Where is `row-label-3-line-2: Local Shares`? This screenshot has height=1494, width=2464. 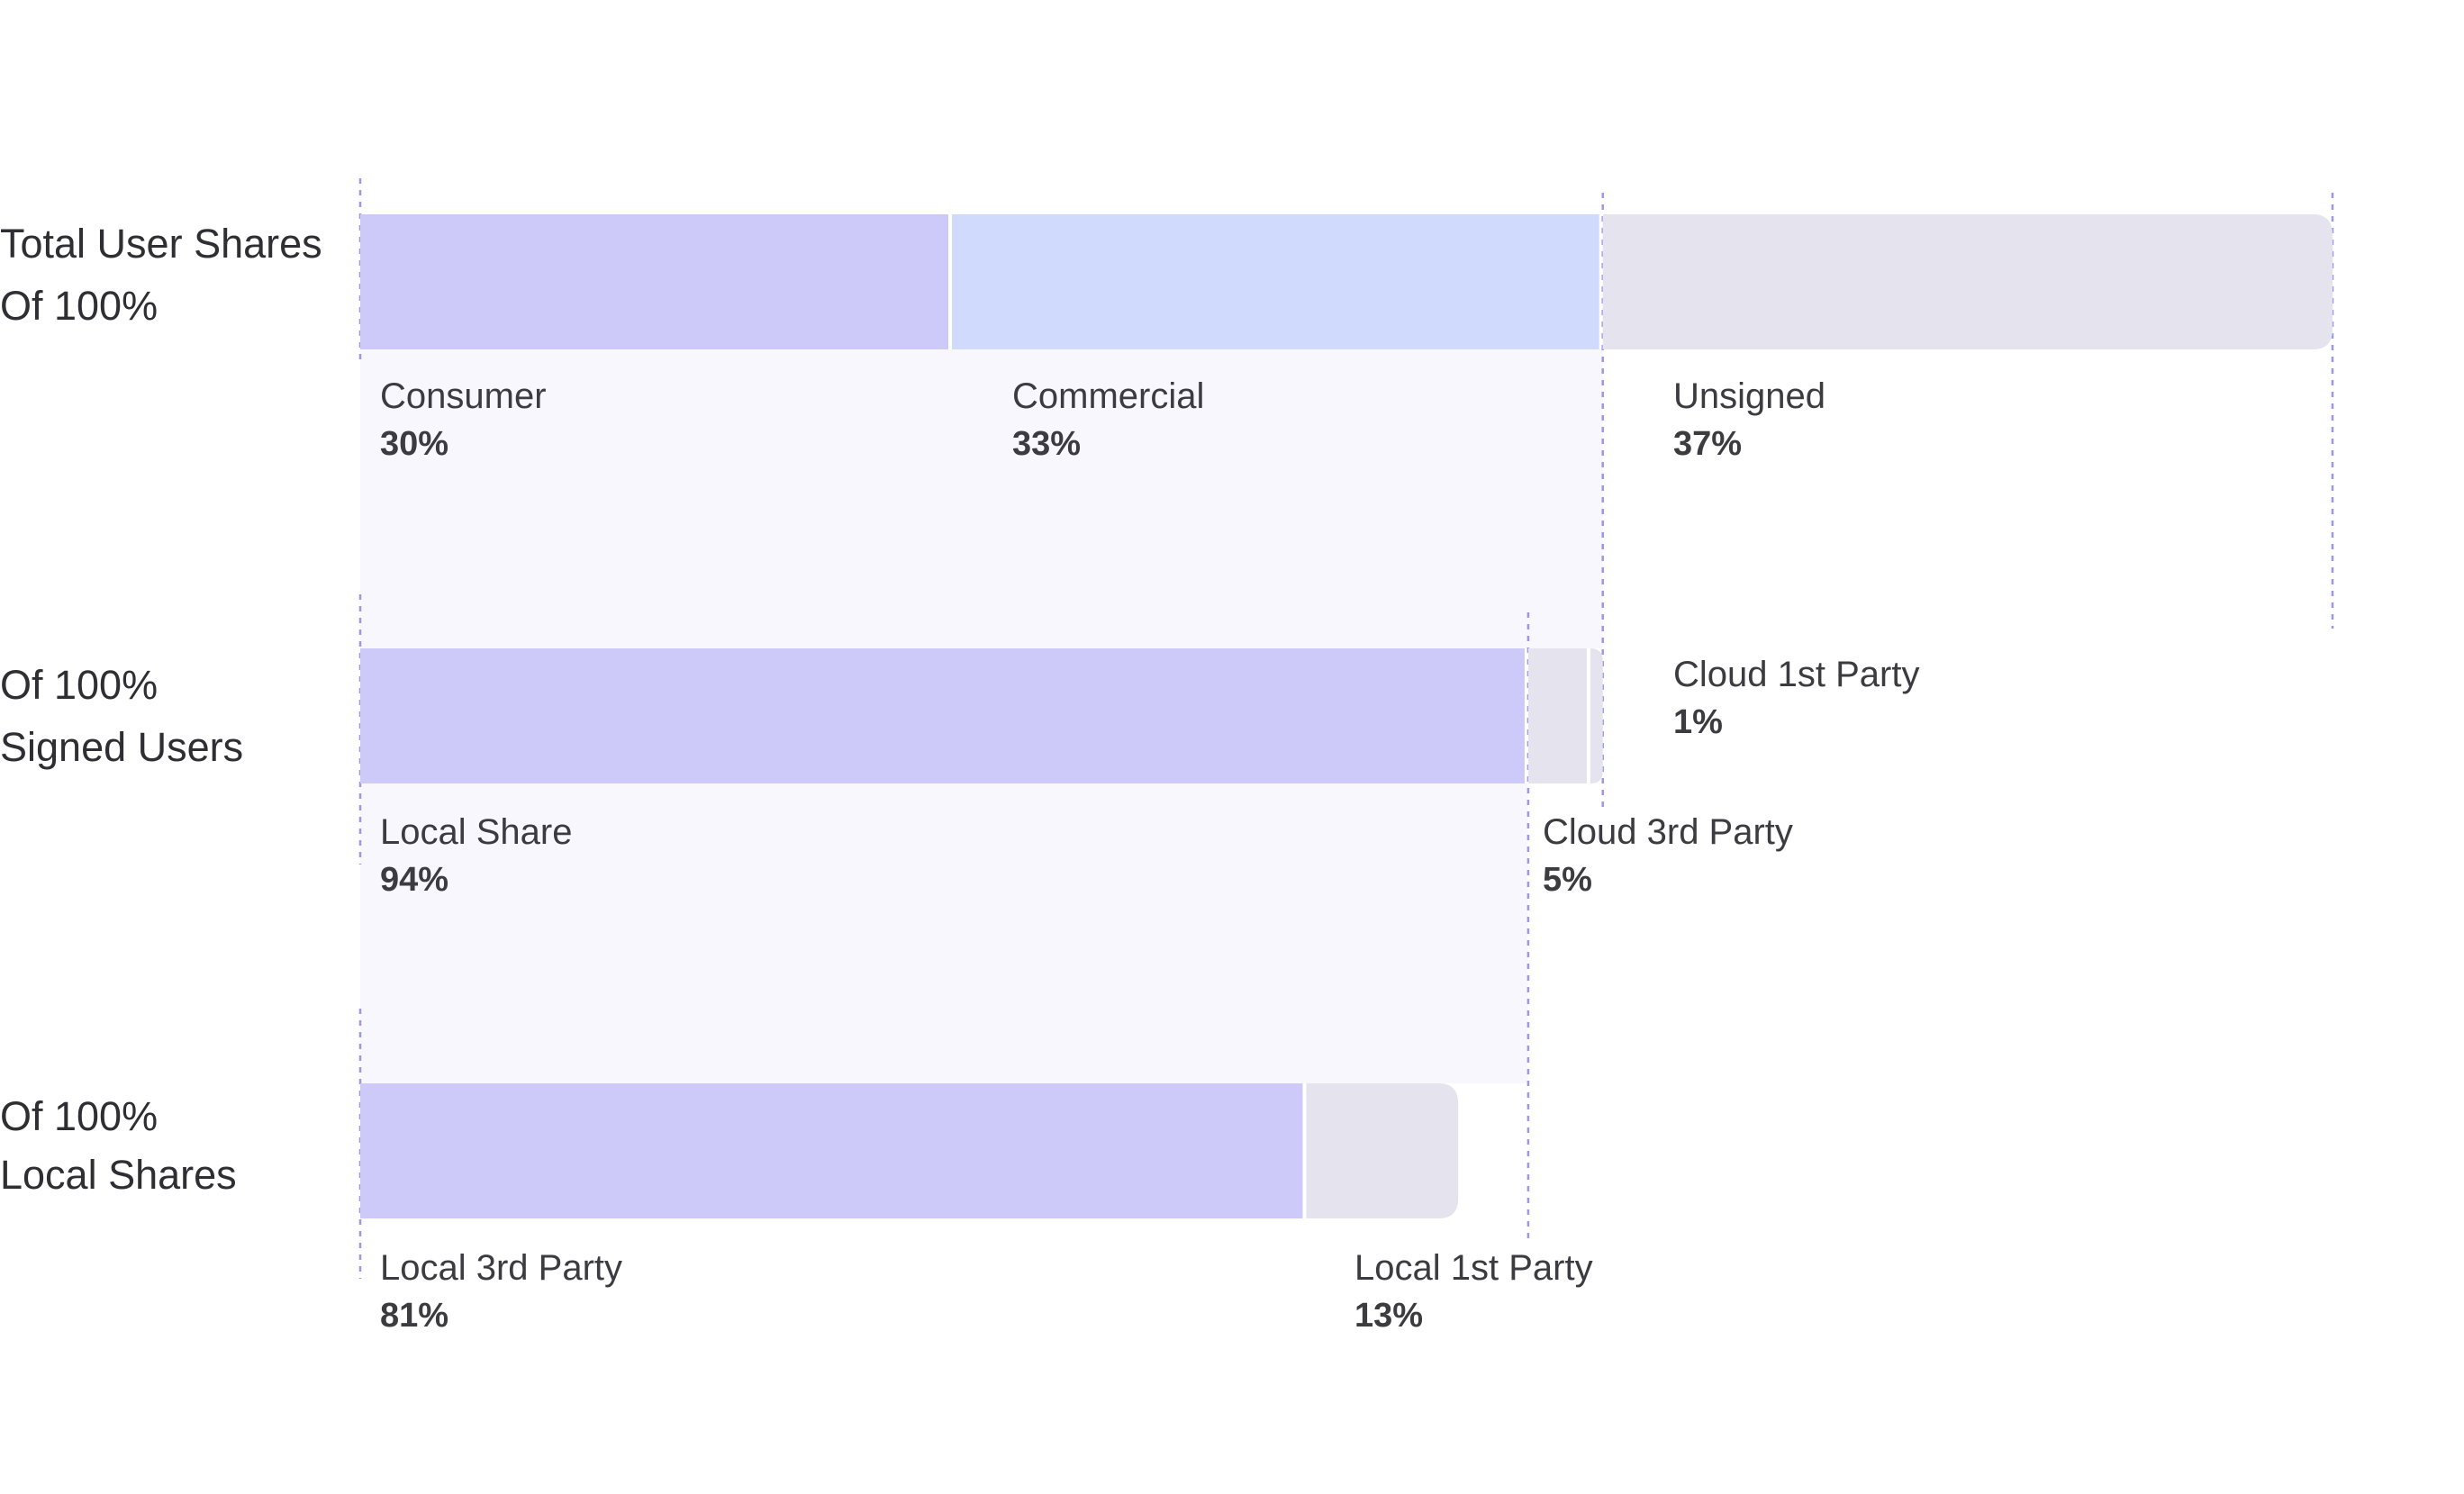
row-label-3-line-2: Local Shares is located at coordinates (118, 1175).